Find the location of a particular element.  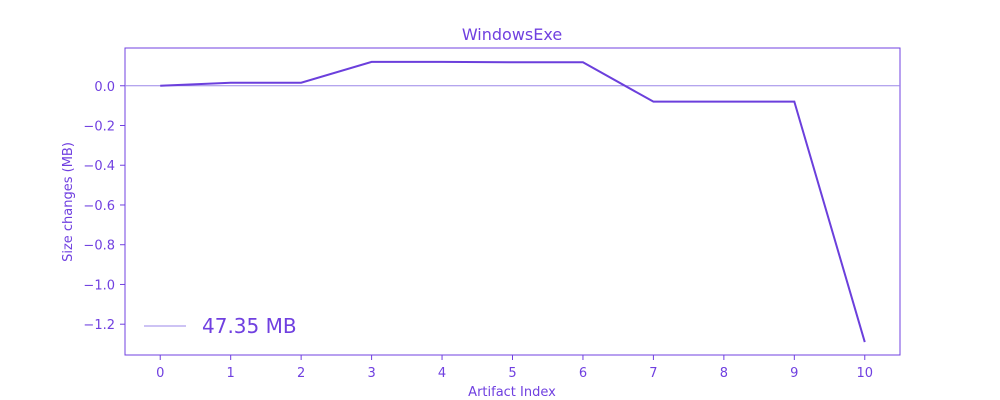

x-axis: 0 1 2 3 4 5 6 7 8 9 10 is located at coordinates (514, 368).